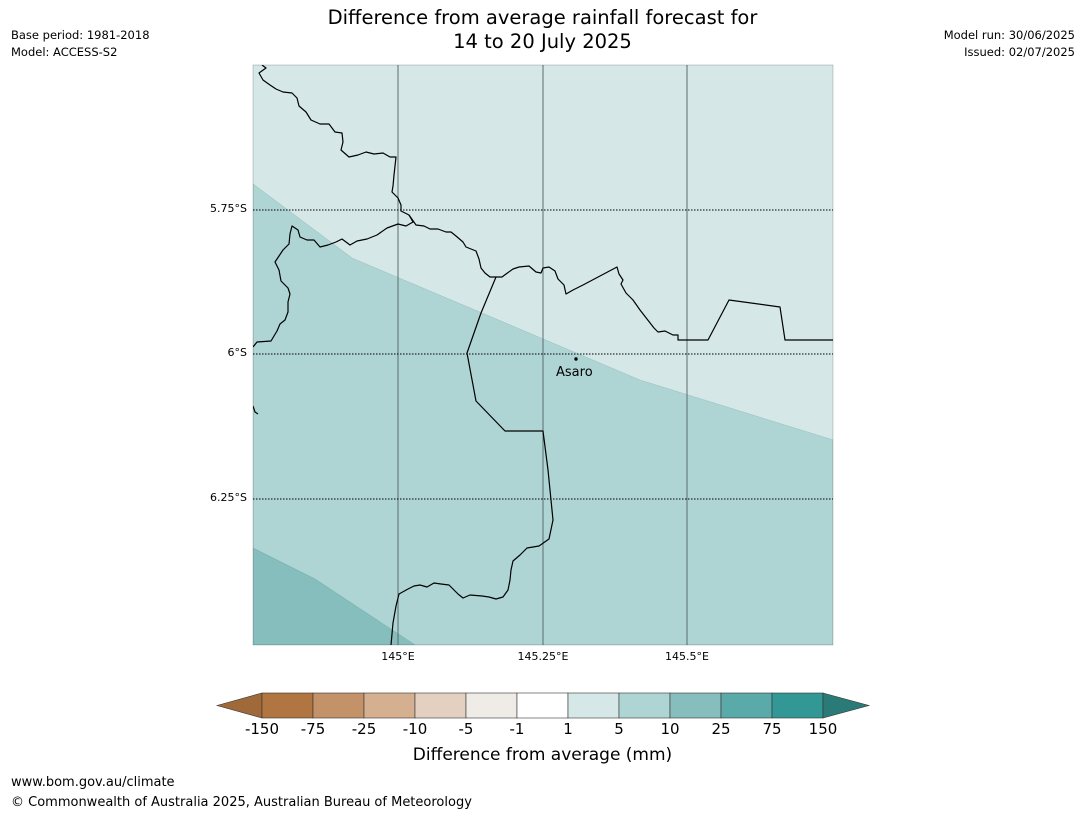 The width and height of the screenshot is (1085, 816). I want to click on lon-label-145-25: 145.25°E, so click(543, 656).